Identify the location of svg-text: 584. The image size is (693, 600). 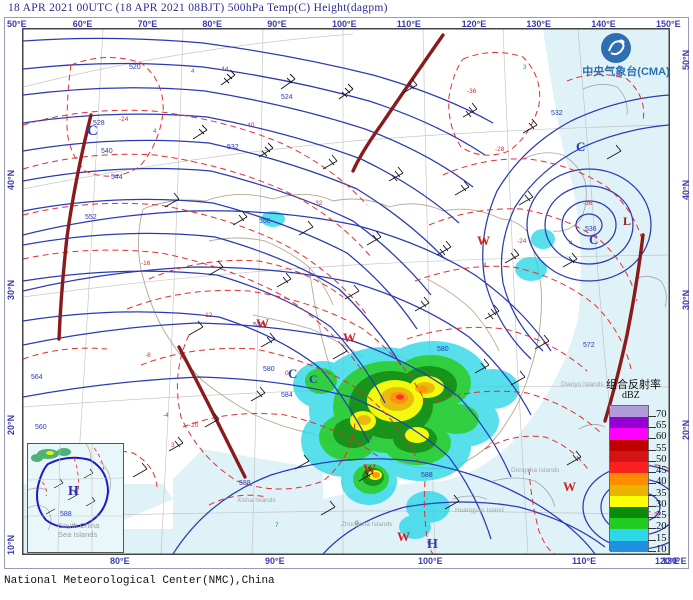
(287, 395).